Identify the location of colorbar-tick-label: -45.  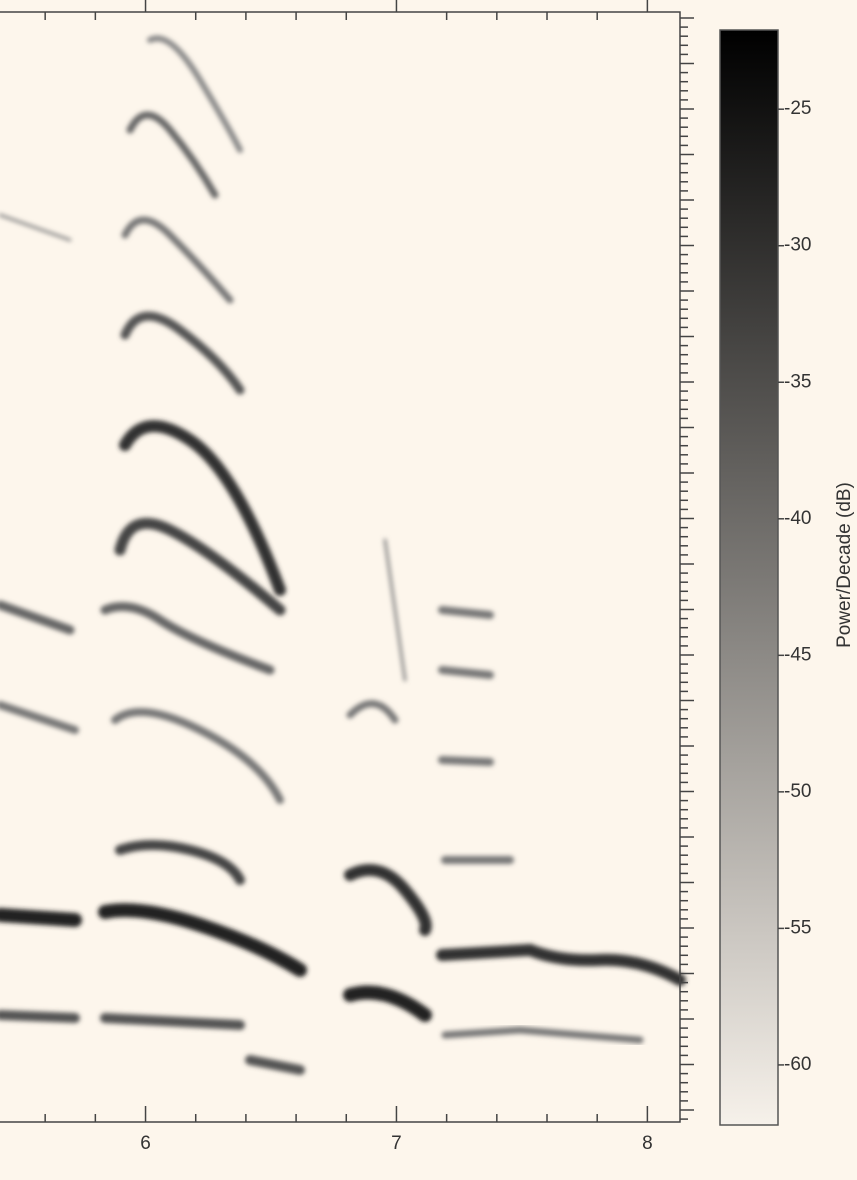
(797, 654).